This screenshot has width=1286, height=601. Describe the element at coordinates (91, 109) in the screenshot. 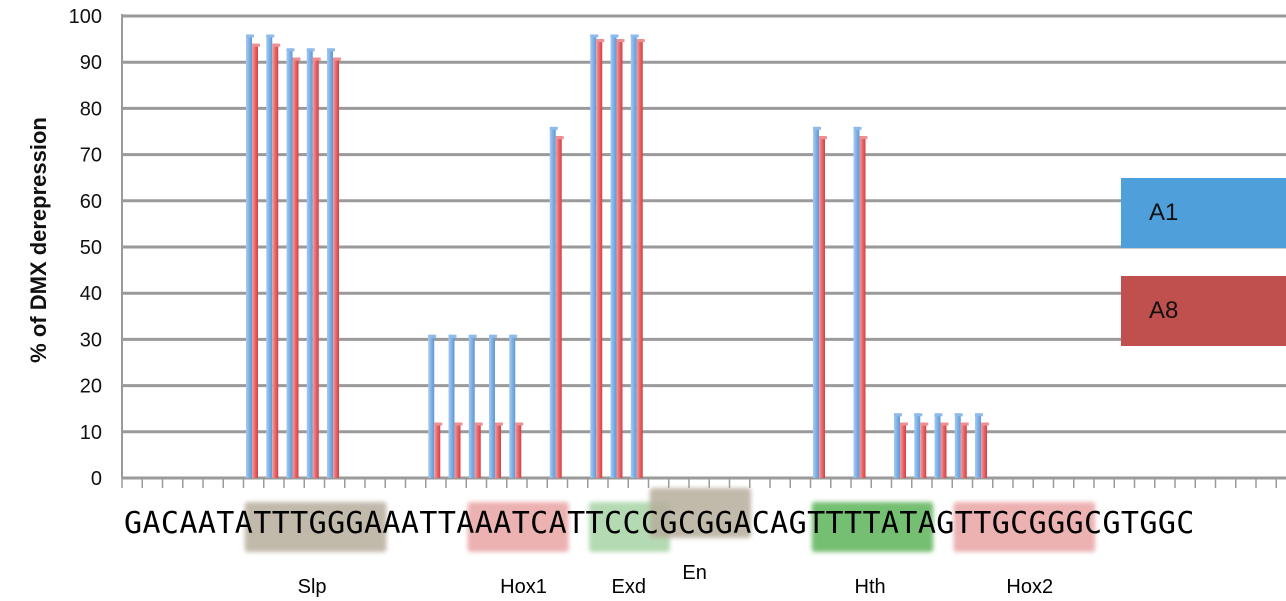

I see `y-tick-label: 80` at that location.